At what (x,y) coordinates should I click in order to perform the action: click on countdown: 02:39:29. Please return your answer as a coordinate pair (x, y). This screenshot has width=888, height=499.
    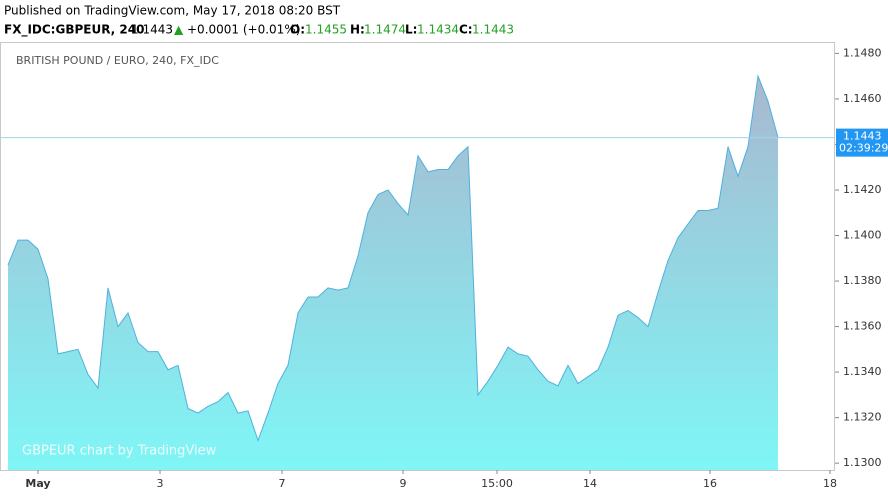
    Looking at the image, I should click on (863, 148).